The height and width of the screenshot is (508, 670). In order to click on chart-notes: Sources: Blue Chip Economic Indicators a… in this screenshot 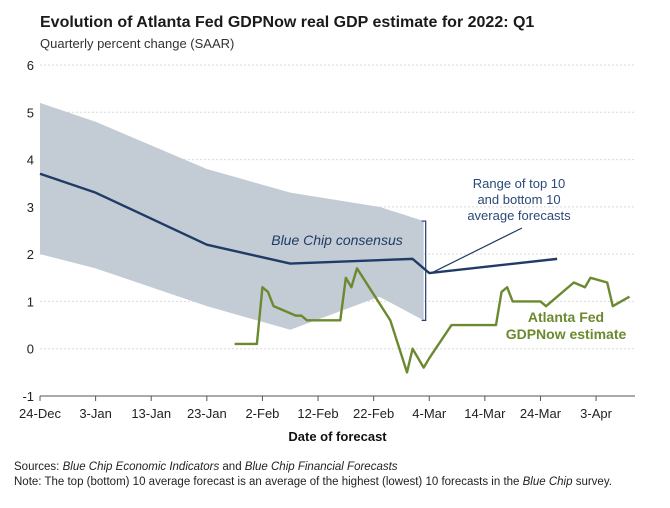, I will do `click(313, 475)`.